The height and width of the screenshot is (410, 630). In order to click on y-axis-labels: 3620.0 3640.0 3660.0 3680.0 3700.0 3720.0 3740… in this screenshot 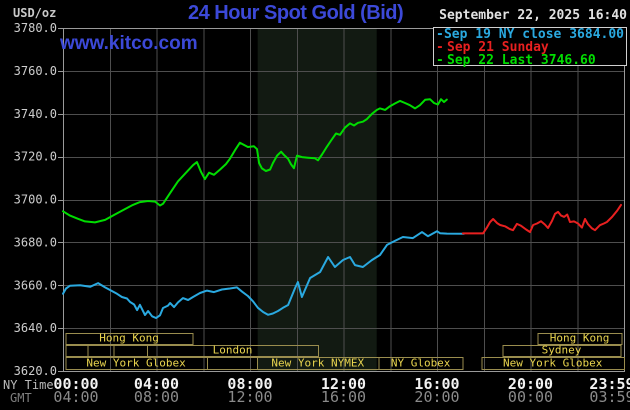, I will do `click(35, 199)`.